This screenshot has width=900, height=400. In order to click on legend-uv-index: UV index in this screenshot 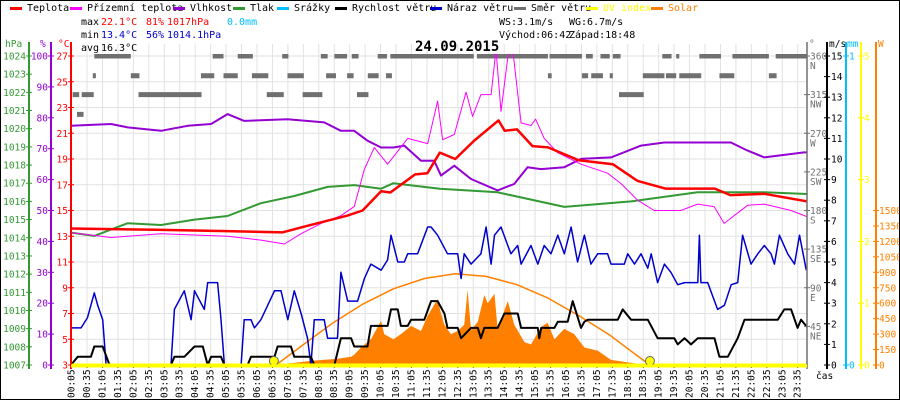, I will do `click(618, 9)`.